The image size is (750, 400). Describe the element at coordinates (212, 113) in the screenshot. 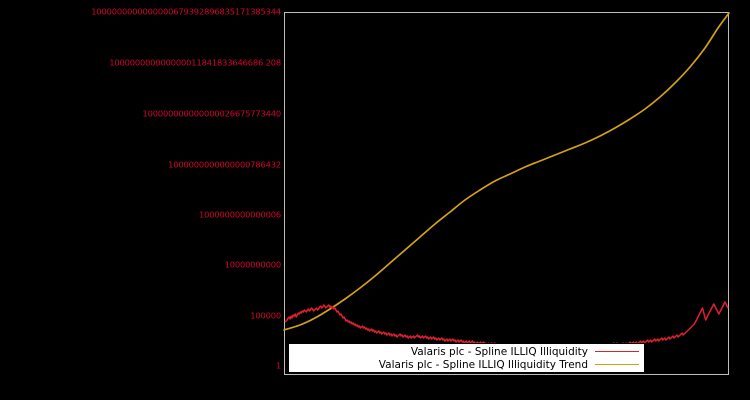

I see `y-tick-label: 100000000000000026675773440` at that location.